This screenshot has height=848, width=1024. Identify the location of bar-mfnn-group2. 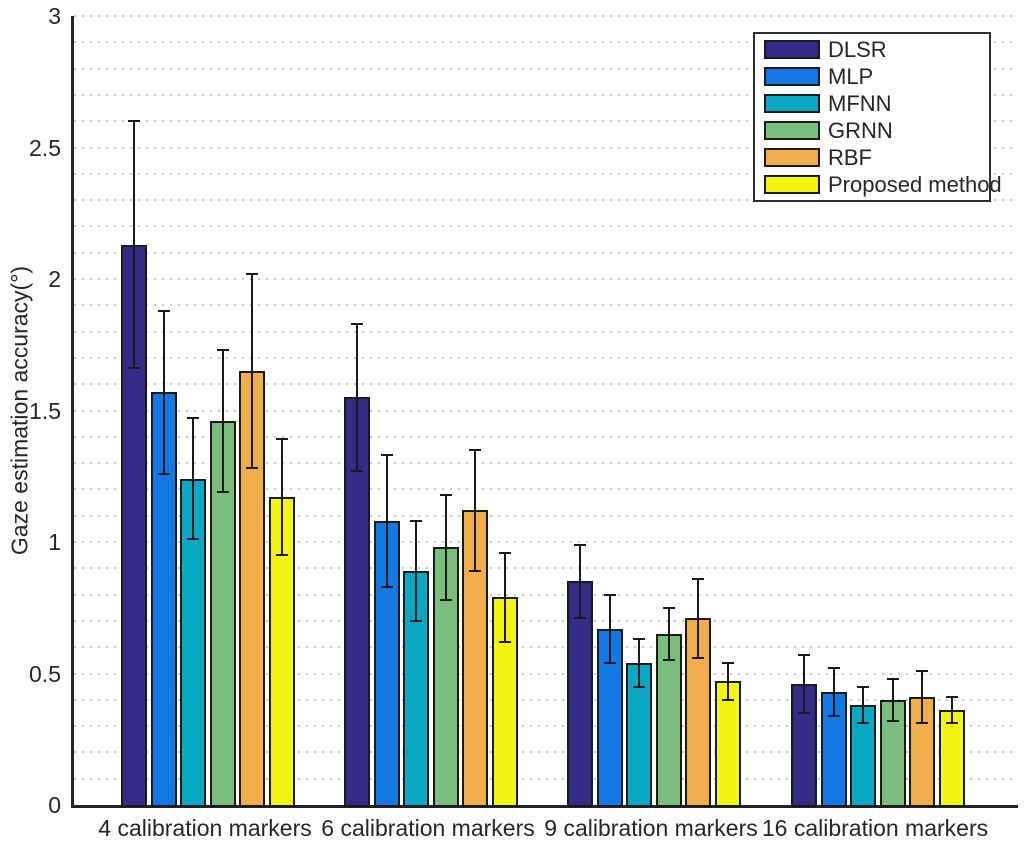
(639, 734).